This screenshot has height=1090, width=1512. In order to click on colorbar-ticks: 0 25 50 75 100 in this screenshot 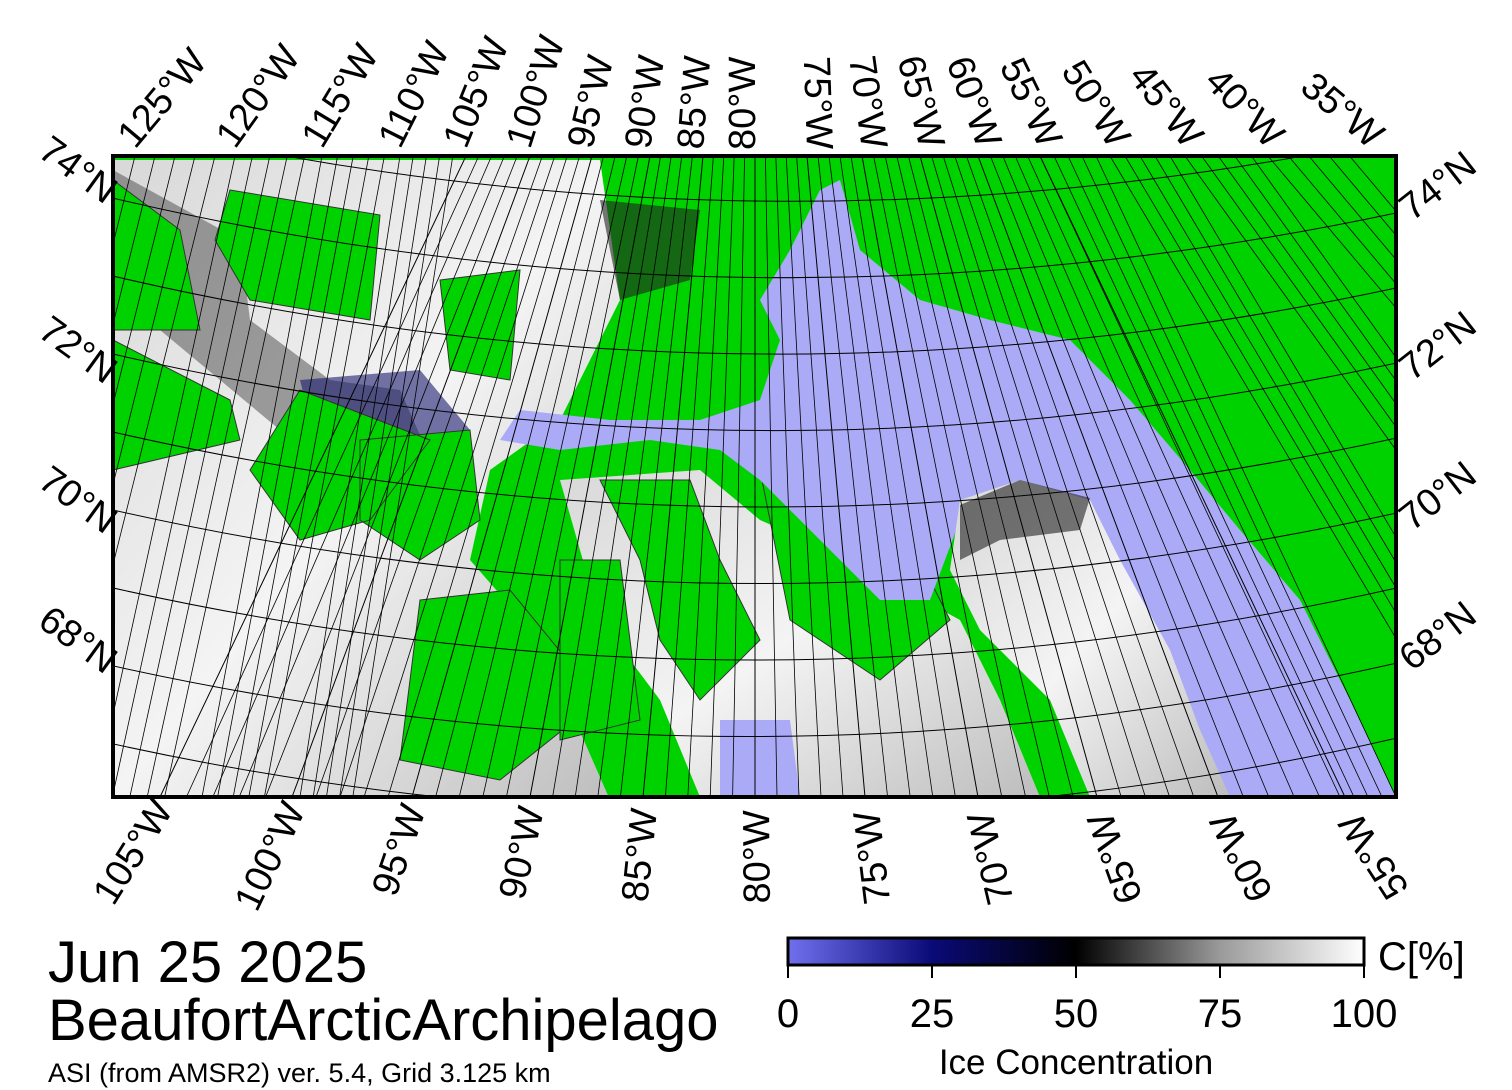, I will do `click(1087, 1000)`.